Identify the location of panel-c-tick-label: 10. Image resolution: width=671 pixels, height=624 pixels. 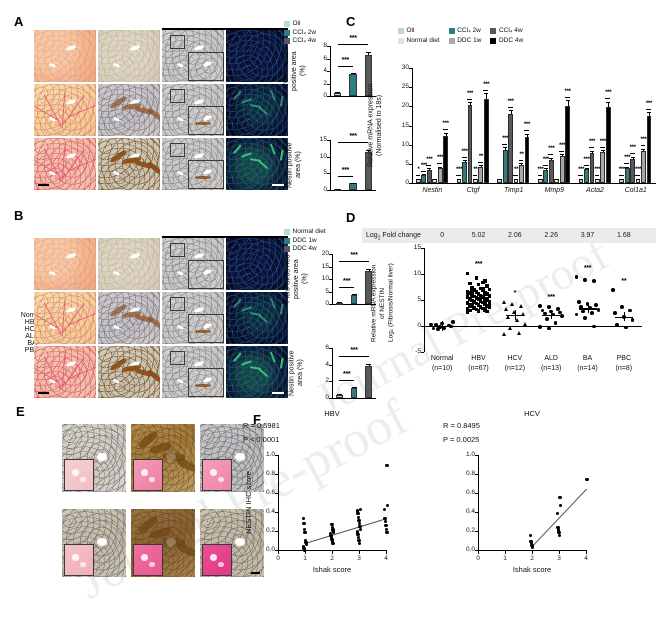
(405, 144).